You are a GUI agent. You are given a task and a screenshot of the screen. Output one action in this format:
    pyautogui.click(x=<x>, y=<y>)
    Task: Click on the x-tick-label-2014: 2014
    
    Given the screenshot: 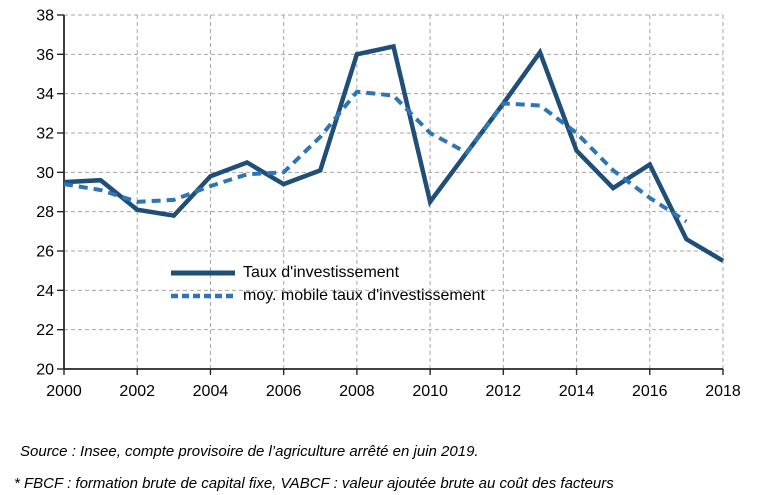 What is the action you would take?
    pyautogui.click(x=577, y=391)
    